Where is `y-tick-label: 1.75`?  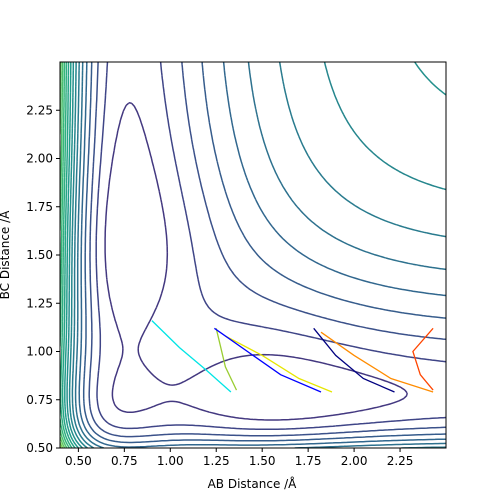
y-tick-label: 1.75 is located at coordinates (39, 207).